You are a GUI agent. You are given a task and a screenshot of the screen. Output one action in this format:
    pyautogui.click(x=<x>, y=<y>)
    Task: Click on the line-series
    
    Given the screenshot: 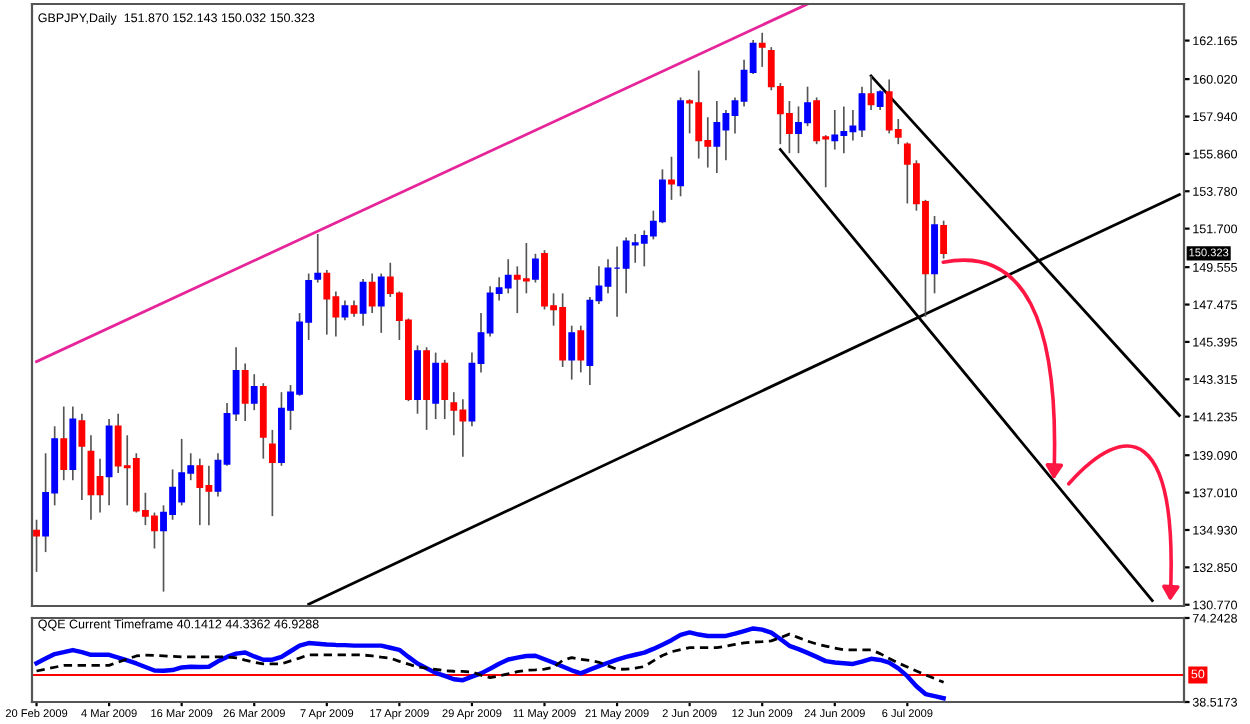 What is the action you would take?
    pyautogui.click(x=490, y=658)
    